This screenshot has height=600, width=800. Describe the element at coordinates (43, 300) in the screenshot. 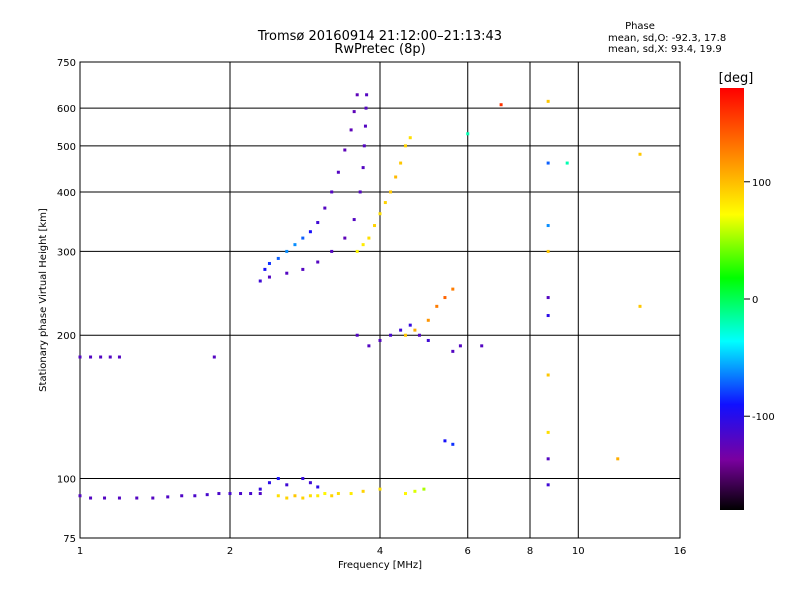

I see `y-axis-label: Stationary phase Virtual Height [km]` at that location.